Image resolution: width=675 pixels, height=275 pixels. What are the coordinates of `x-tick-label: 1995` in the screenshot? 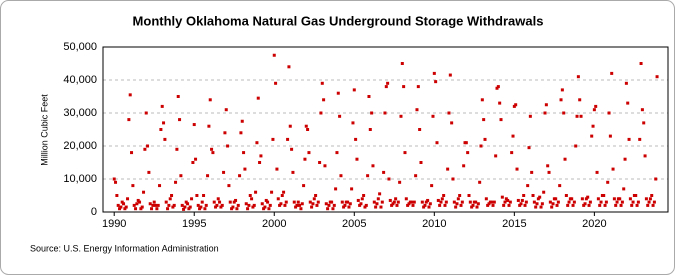 It's located at (194, 224).